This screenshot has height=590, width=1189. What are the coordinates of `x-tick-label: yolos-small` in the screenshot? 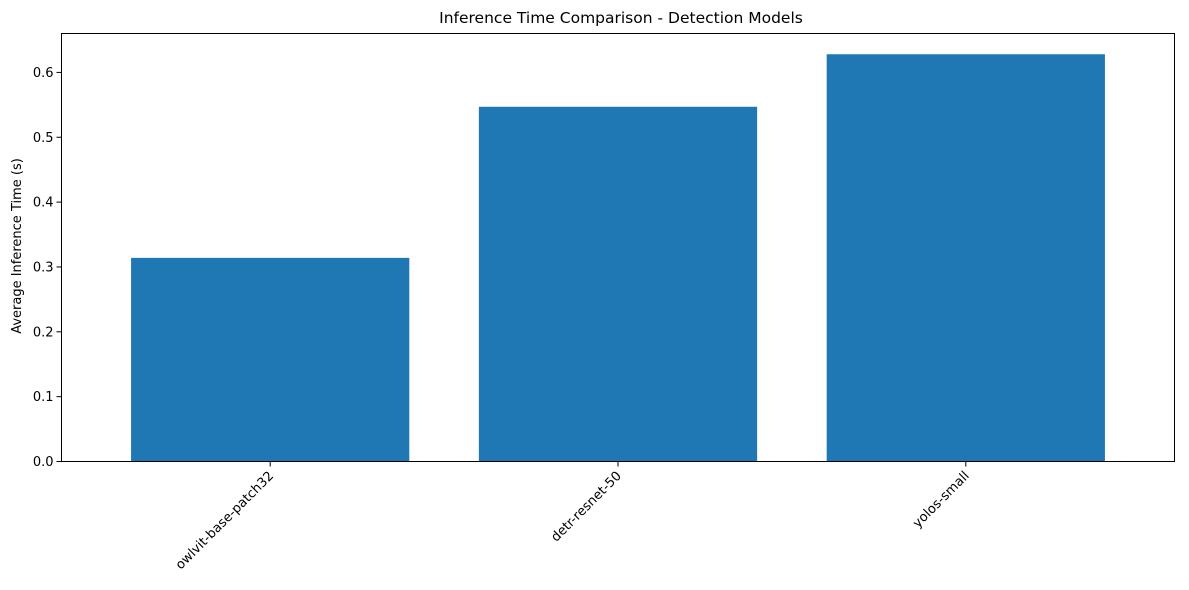 It's located at (941, 500).